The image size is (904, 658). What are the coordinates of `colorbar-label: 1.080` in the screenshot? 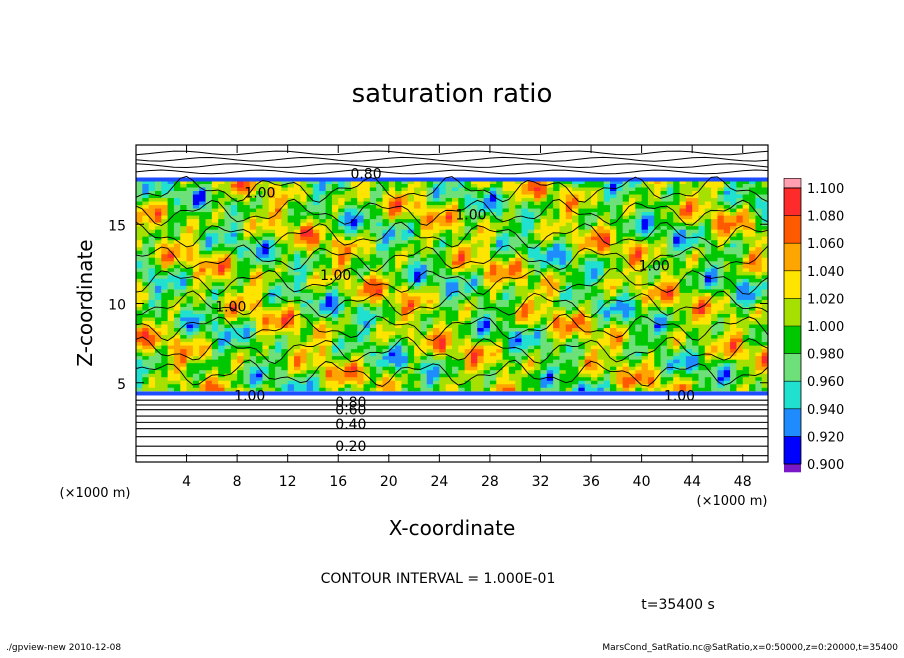 It's located at (825, 217).